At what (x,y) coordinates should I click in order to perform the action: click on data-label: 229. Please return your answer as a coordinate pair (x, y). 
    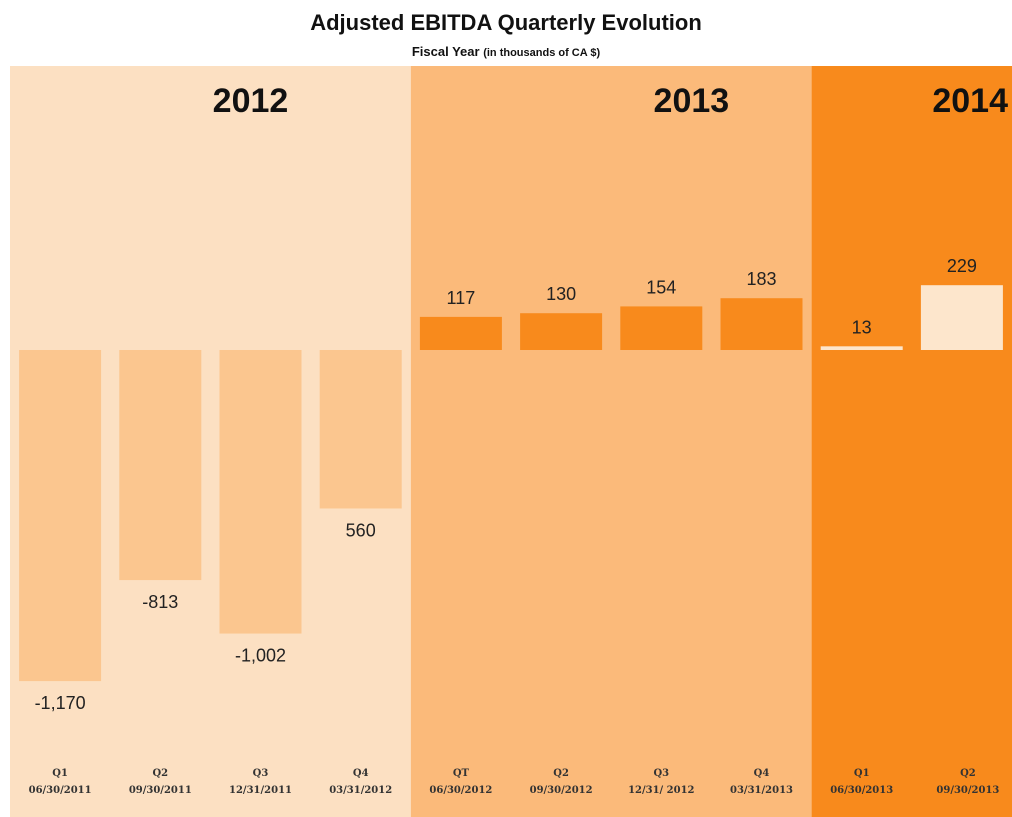
    Looking at the image, I should click on (962, 266).